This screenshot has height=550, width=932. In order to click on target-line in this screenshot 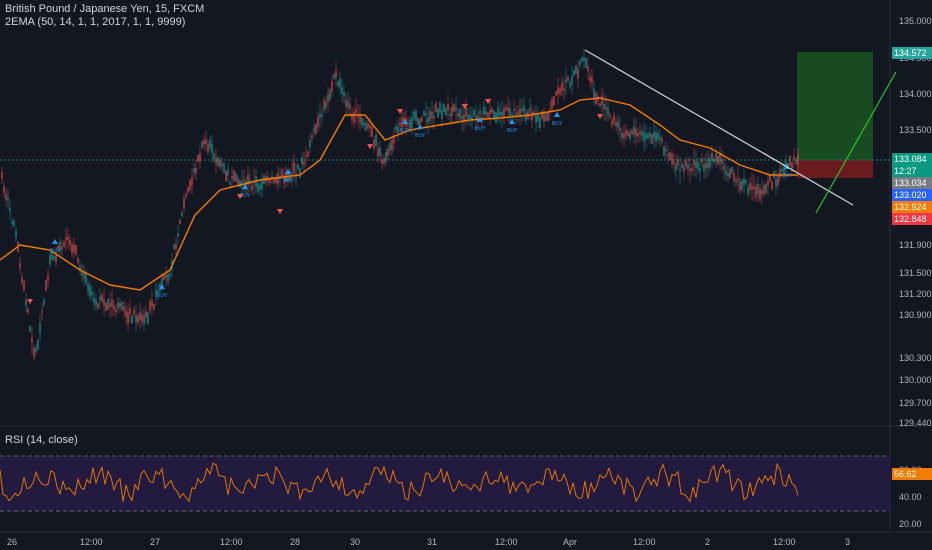, I will do `click(856, 142)`.